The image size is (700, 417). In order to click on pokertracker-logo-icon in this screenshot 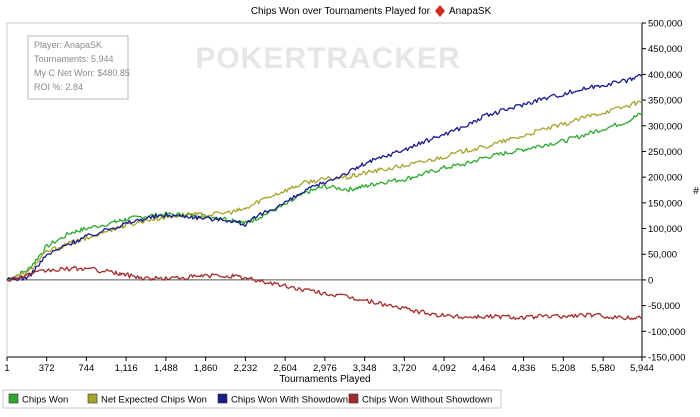, I will do `click(440, 11)`.